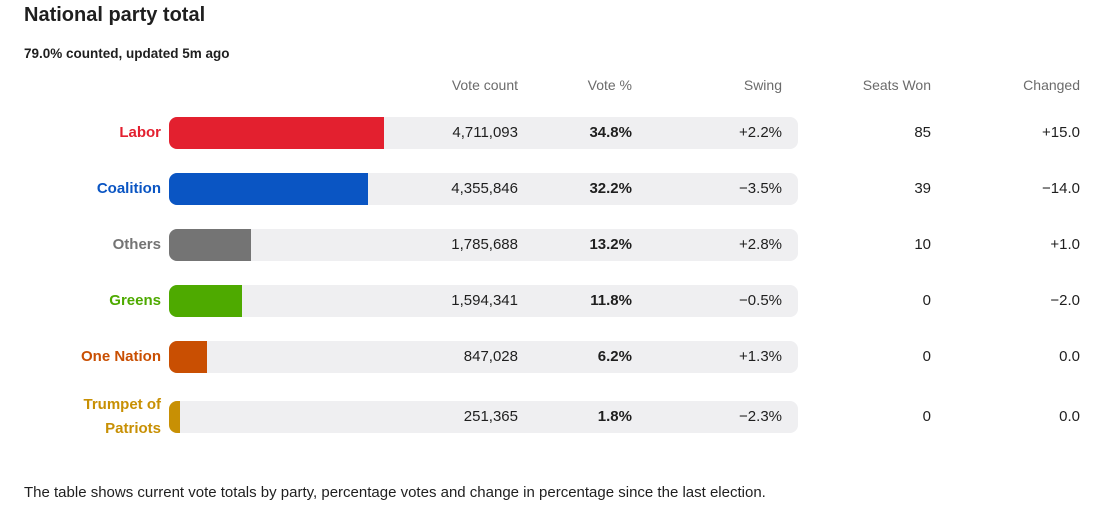 This screenshot has width=1116, height=506. What do you see at coordinates (490, 416) in the screenshot?
I see `vote-count-cell: 251,365` at bounding box center [490, 416].